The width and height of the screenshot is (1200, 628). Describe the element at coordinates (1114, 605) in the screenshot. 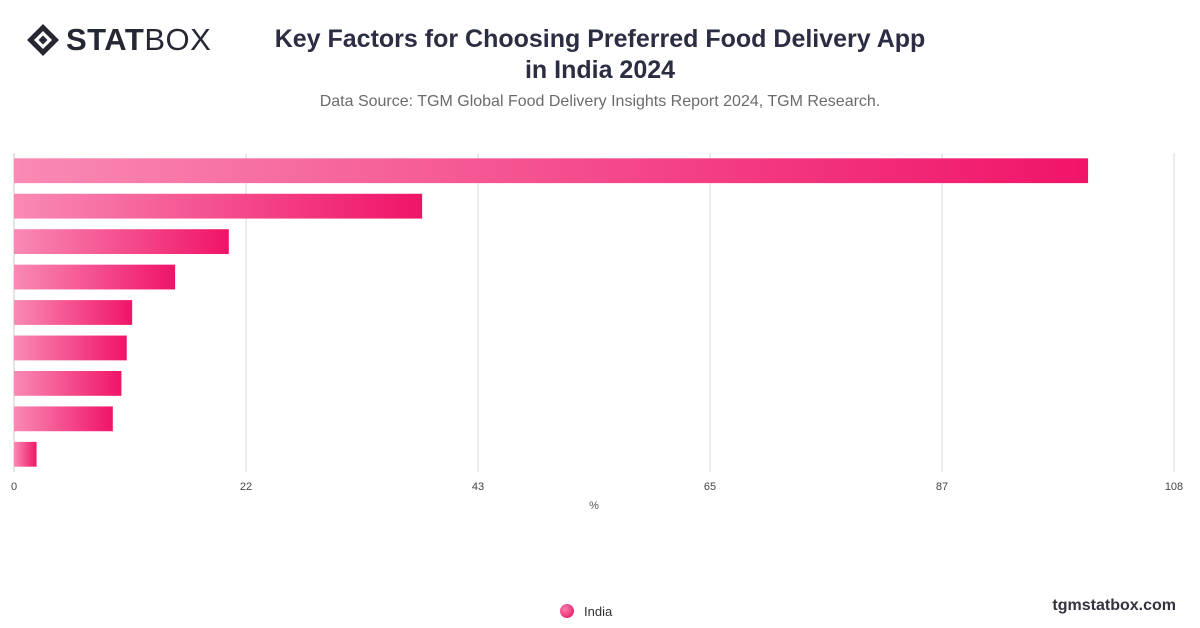

I see `footer-site-url: tgmstatbox.com` at that location.